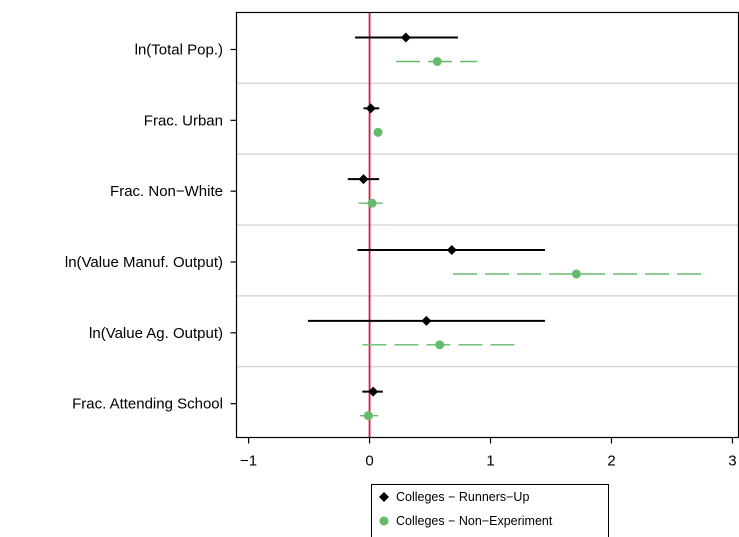 The width and height of the screenshot is (739, 537). I want to click on legend-diamond-marker, so click(384, 497).